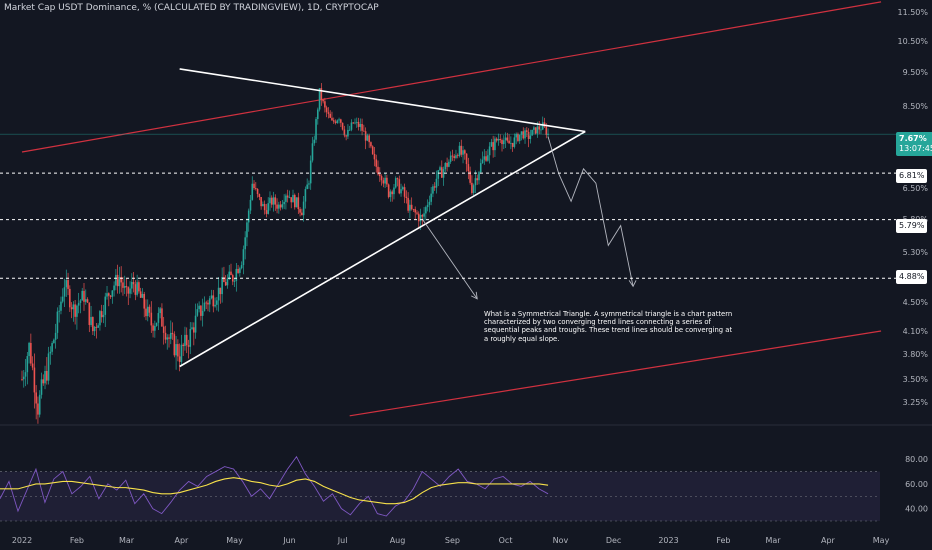  I want to click on price-tick-label: 6.50%, so click(916, 188).